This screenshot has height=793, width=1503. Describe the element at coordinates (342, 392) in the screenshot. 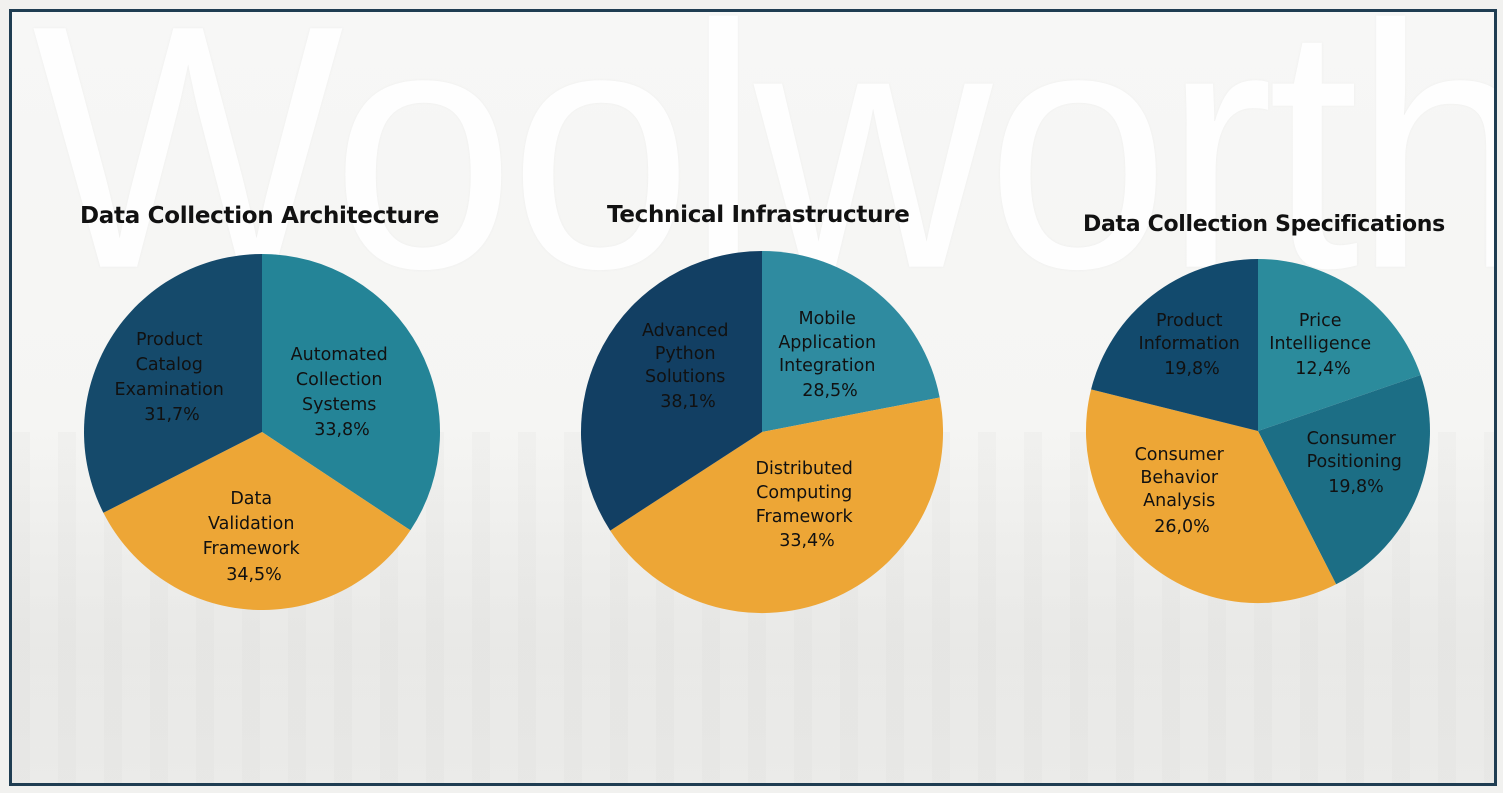

I see `svg-text:Automated Collection: Automated Collection Systems 33,8%` at that location.